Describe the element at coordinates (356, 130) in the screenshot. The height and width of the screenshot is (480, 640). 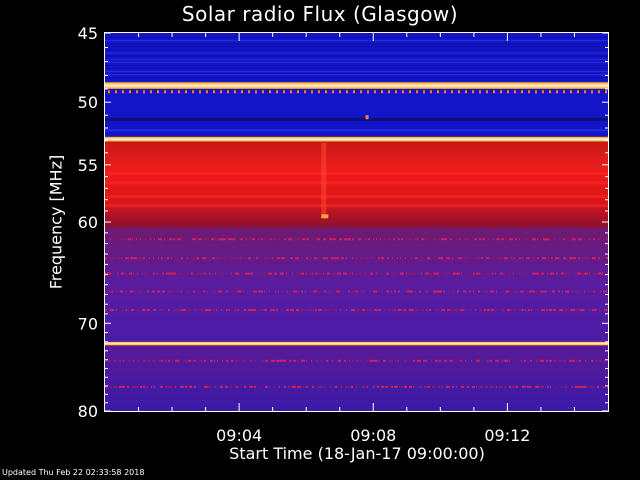
I see `light-stripe` at that location.